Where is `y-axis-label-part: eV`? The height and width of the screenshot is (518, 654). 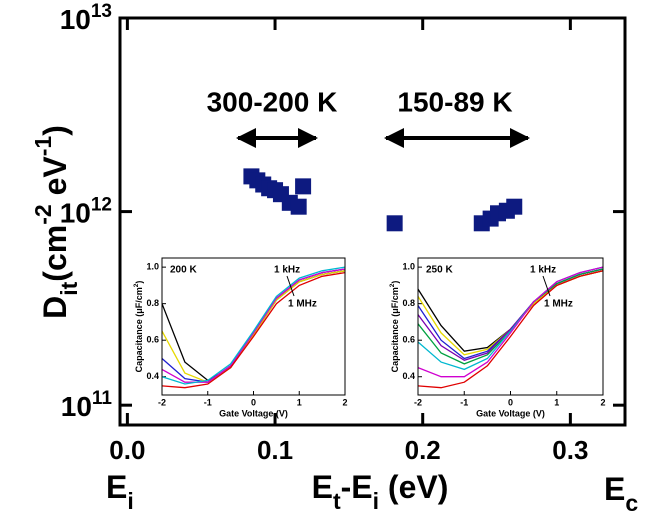 y-axis-label-part: eV is located at coordinates (55, 180).